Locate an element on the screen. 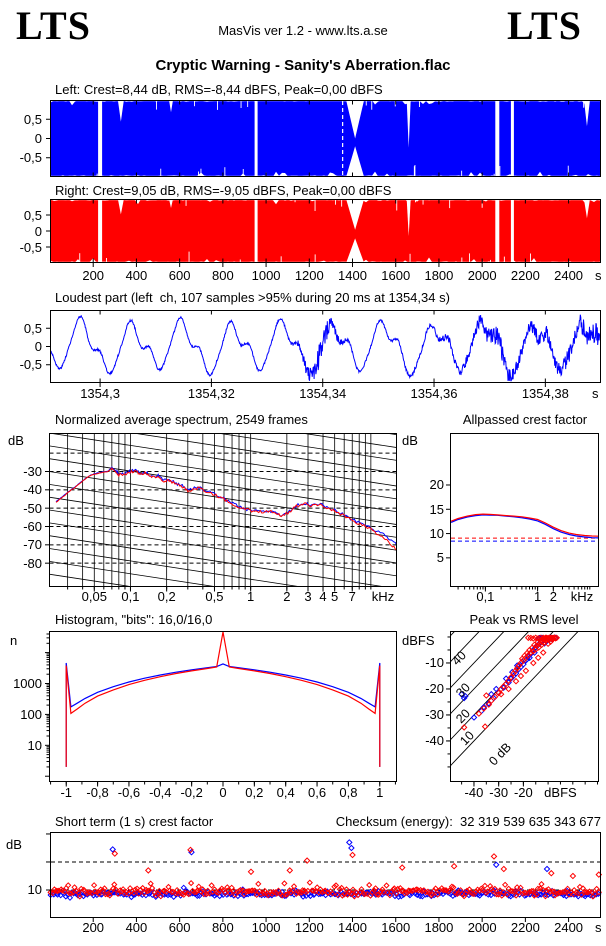 This screenshot has height=946, width=606. db-tick-label: -50 is located at coordinates (32, 508).